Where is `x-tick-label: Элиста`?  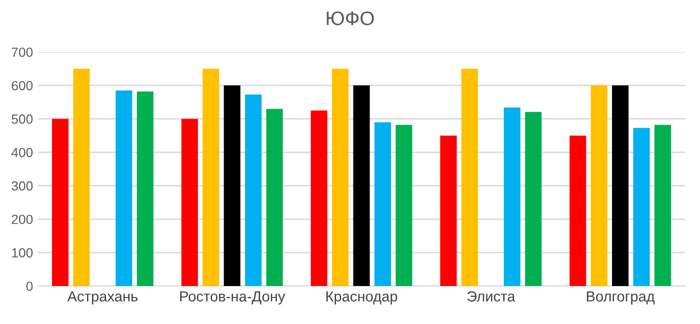 x-tick-label: Элиста is located at coordinates (491, 296).